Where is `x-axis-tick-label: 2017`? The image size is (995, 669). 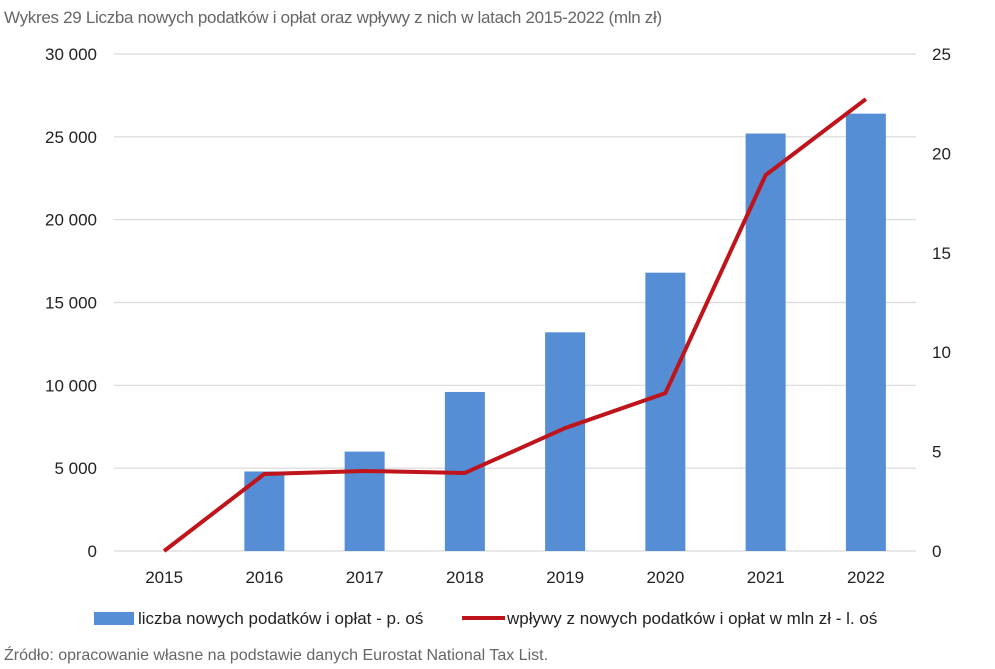
x-axis-tick-label: 2017 is located at coordinates (365, 577).